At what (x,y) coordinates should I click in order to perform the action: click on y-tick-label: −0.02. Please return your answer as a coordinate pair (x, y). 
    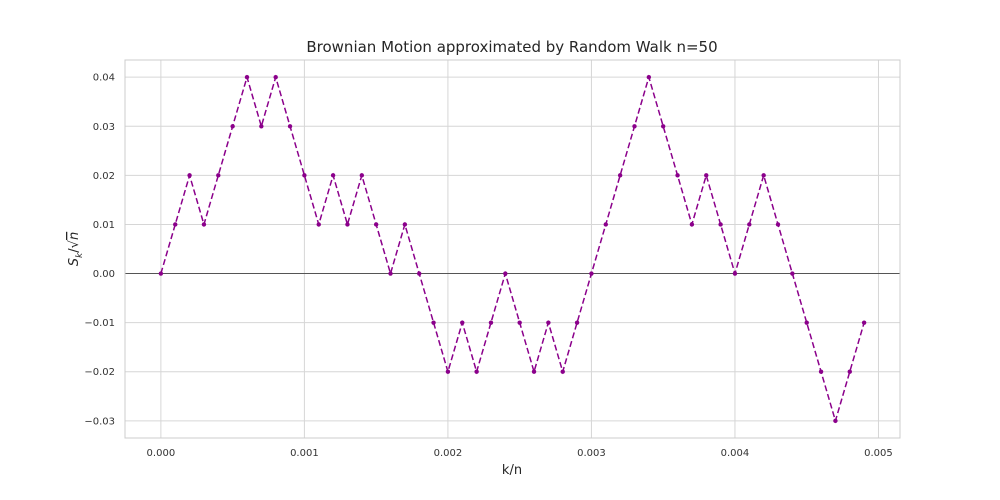
    Looking at the image, I should click on (99, 372).